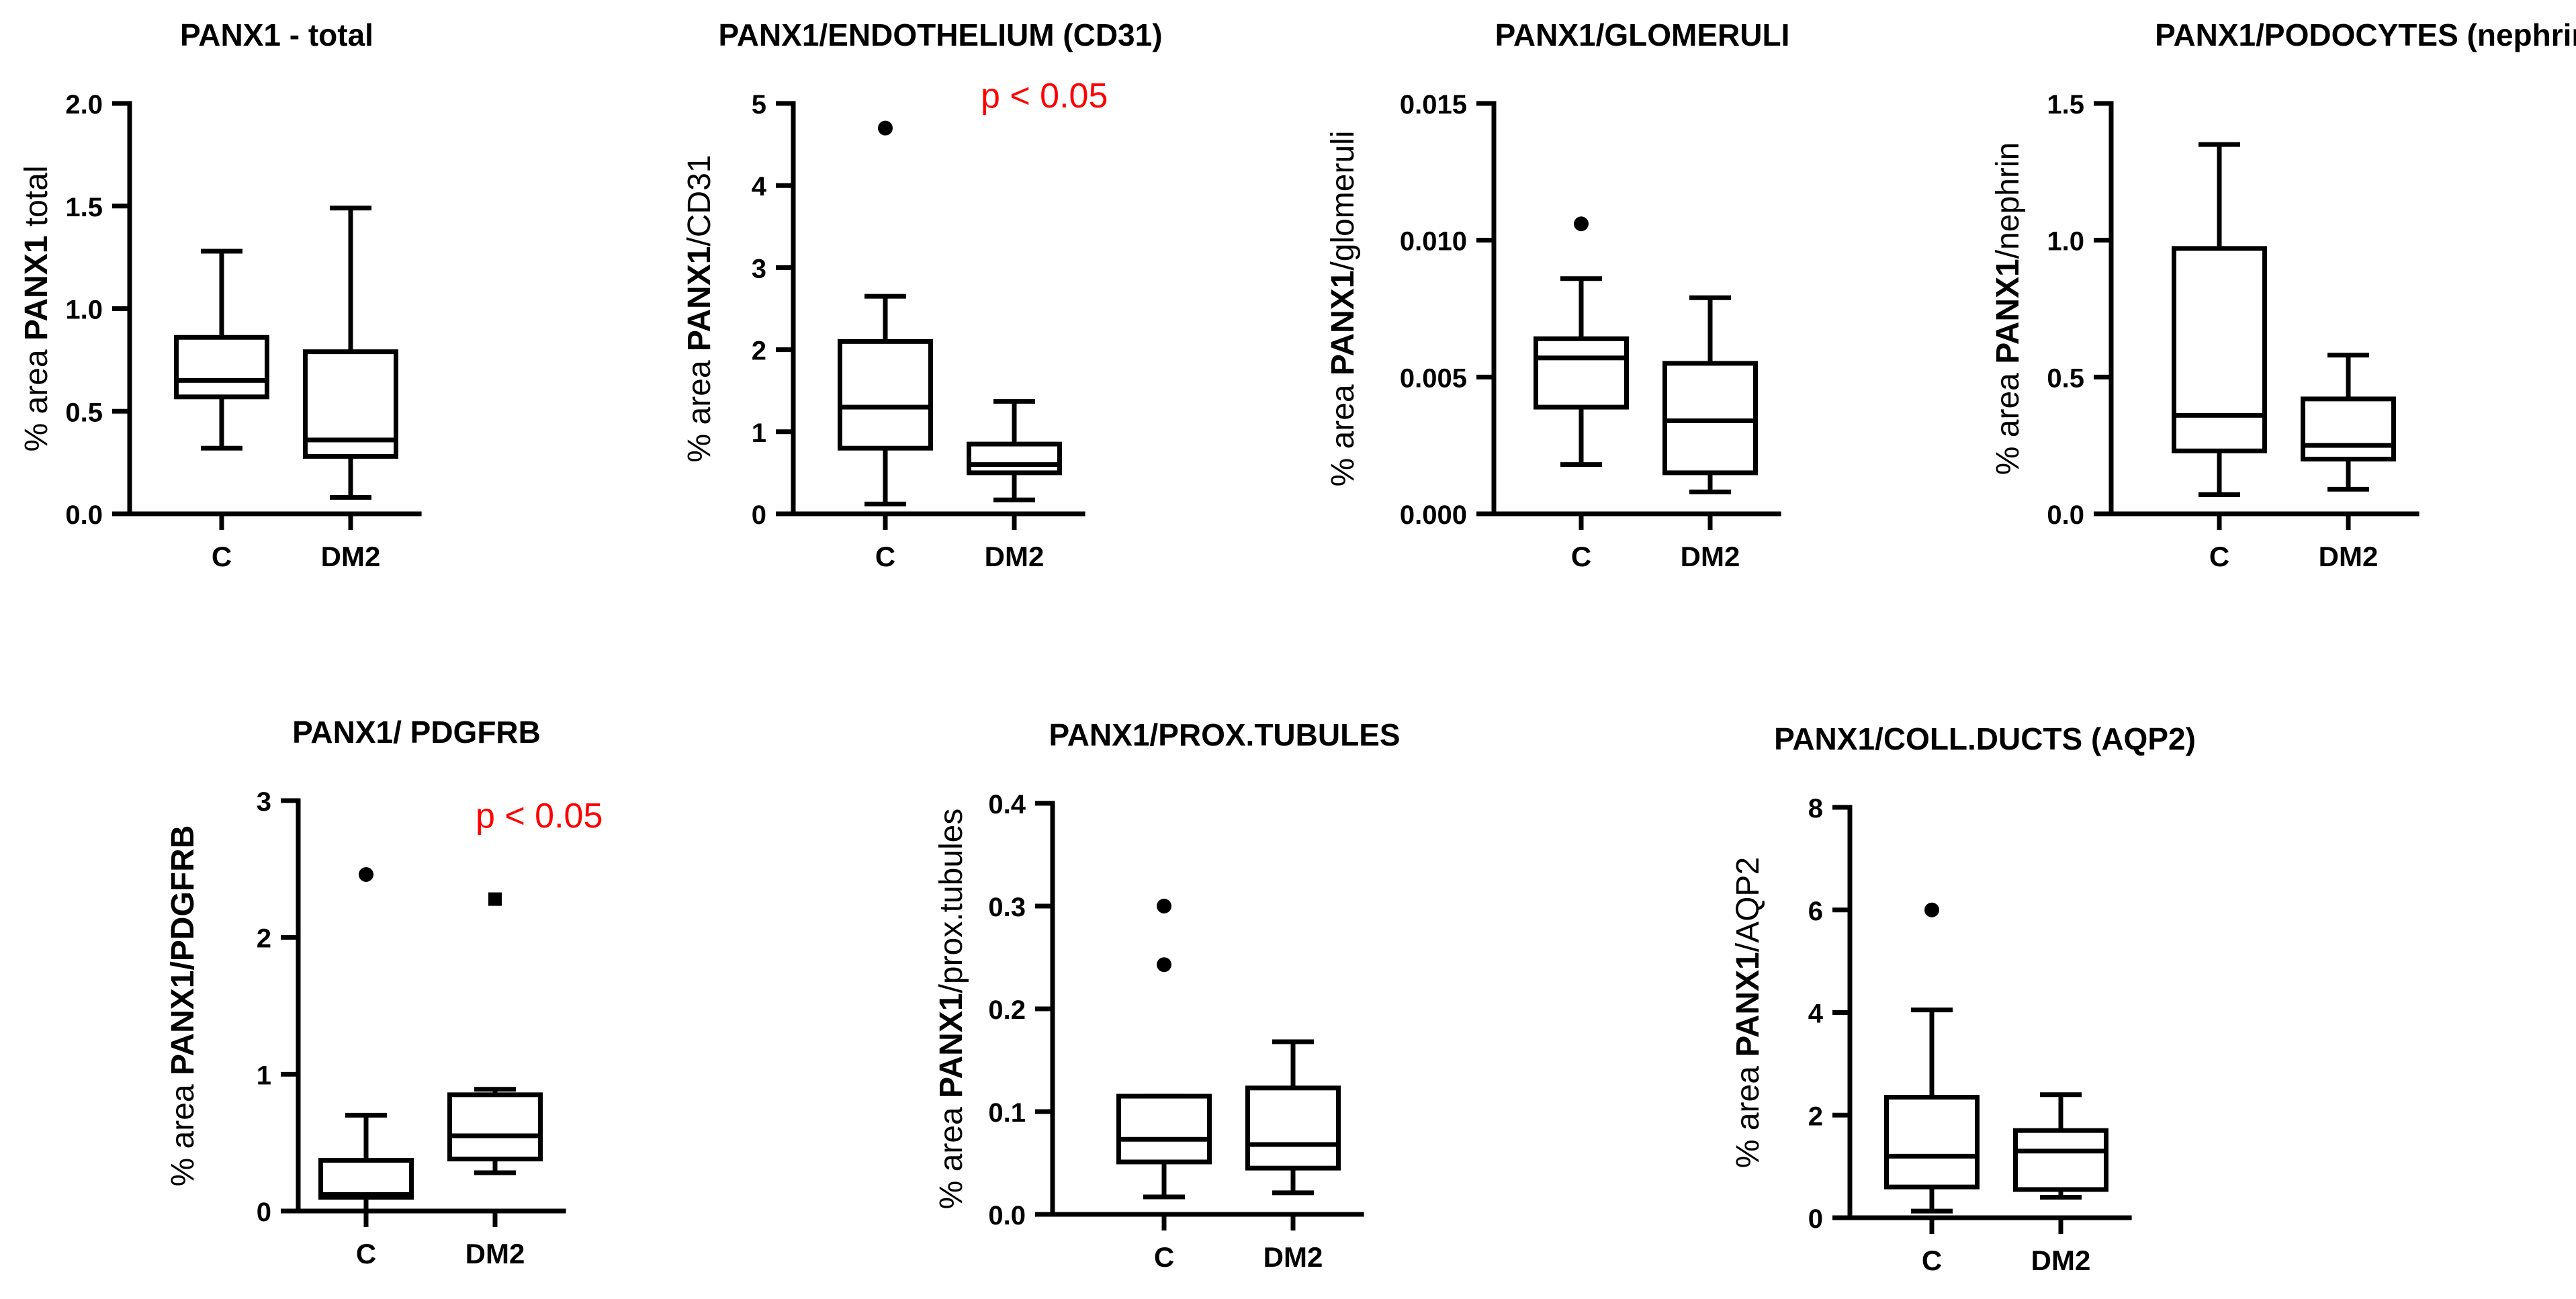  What do you see at coordinates (183, 1006) in the screenshot?
I see `y-axis-label: % area PANX1/PDGFRB` at bounding box center [183, 1006].